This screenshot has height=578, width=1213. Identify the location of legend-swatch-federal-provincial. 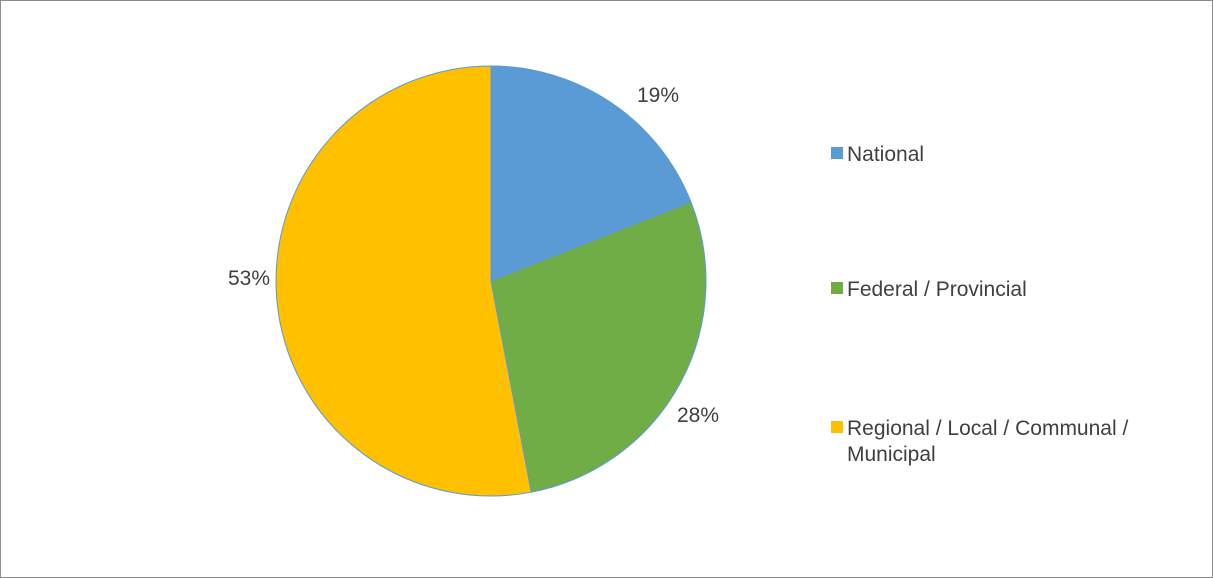
(837, 288).